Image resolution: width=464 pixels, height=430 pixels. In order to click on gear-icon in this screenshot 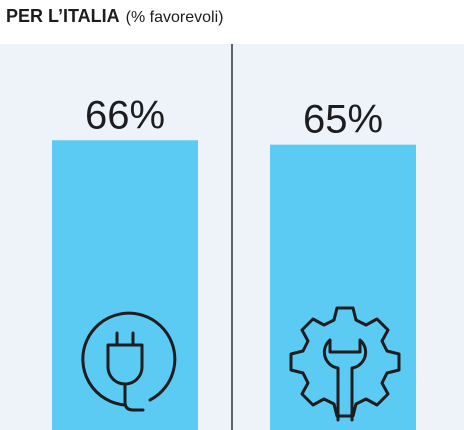, I will do `click(345, 364)`.